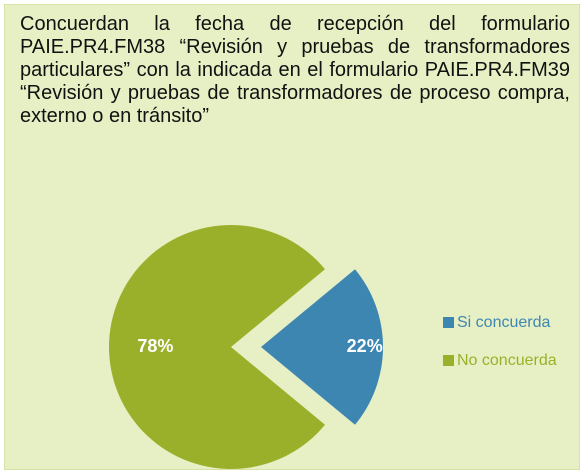 This screenshot has width=584, height=473. What do you see at coordinates (507, 360) in the screenshot?
I see `legend-label: No concuerda` at bounding box center [507, 360].